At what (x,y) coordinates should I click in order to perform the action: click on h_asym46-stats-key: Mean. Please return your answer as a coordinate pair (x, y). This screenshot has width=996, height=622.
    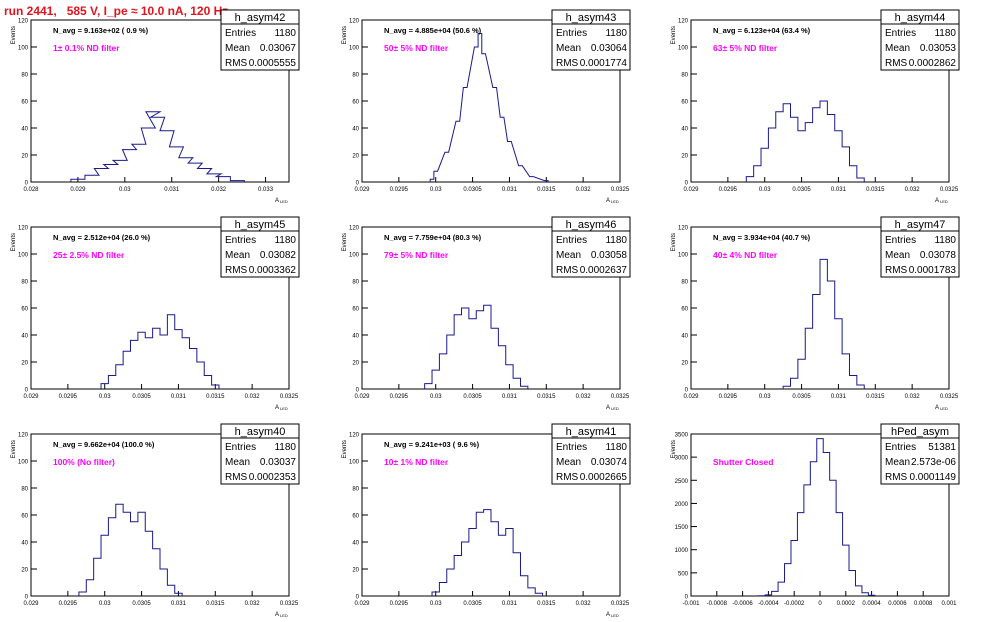
    Looking at the image, I should click on (568, 255).